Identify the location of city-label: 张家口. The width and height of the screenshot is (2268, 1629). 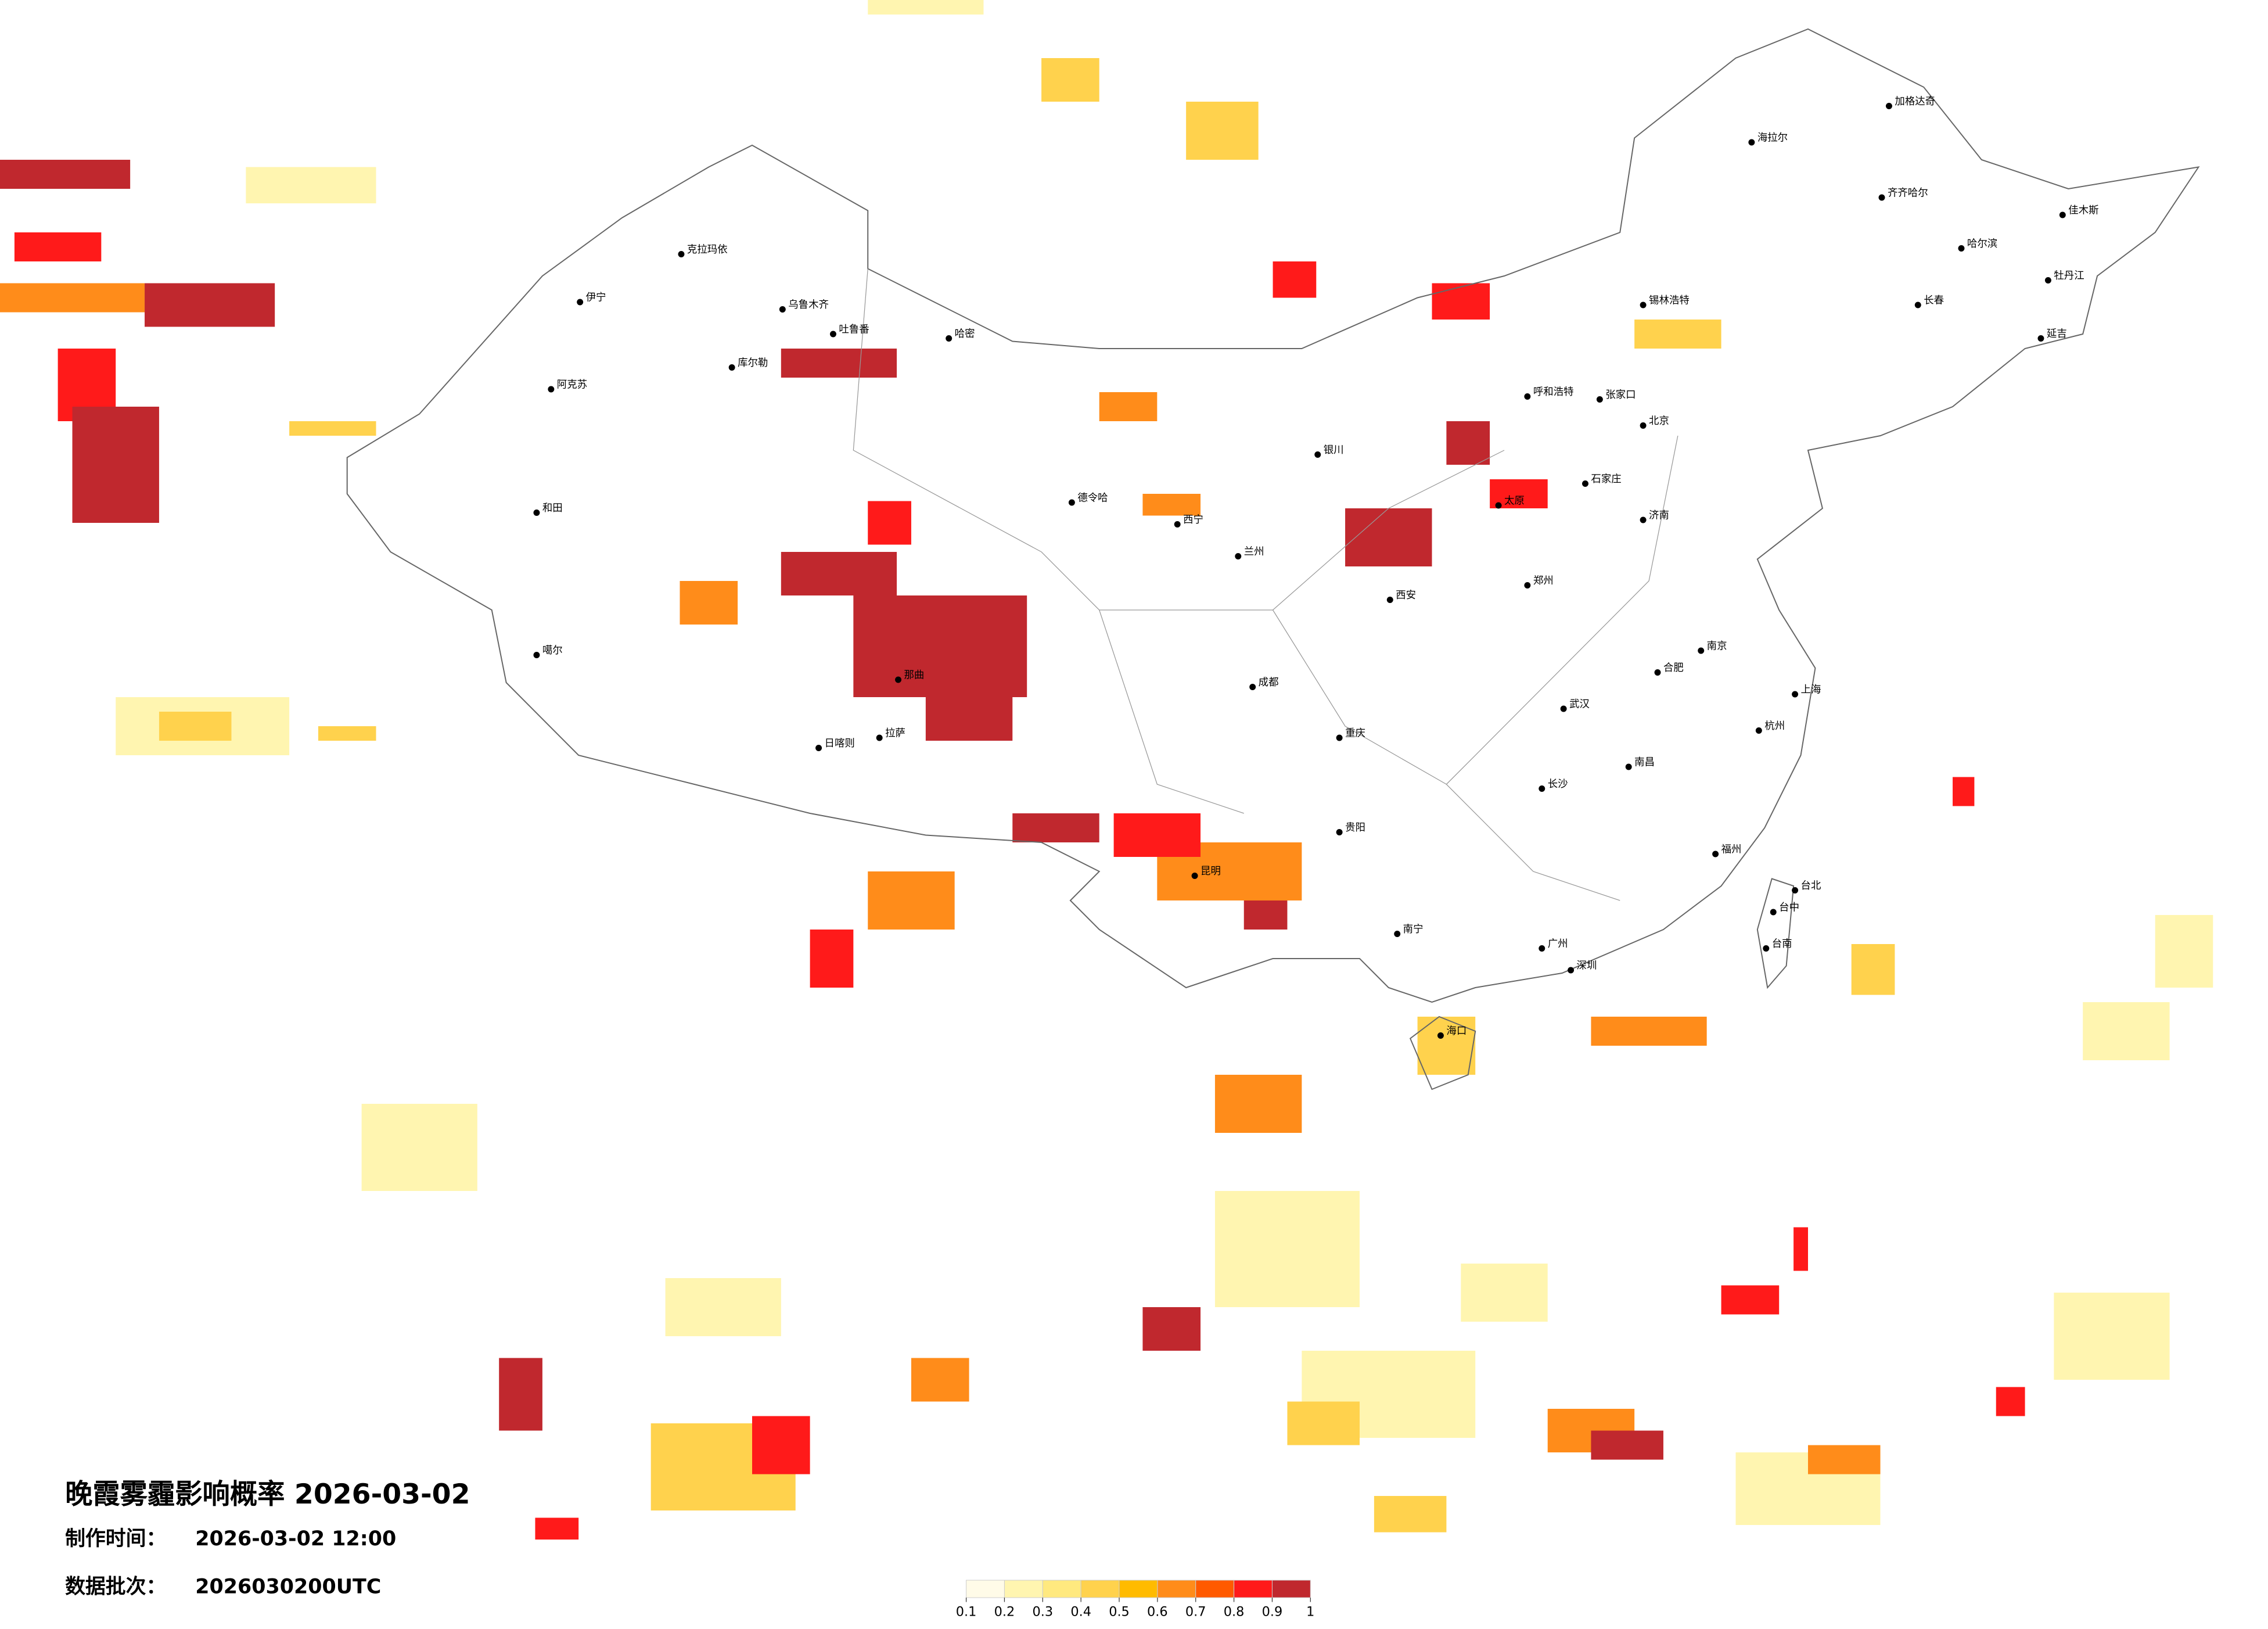
(1620, 395).